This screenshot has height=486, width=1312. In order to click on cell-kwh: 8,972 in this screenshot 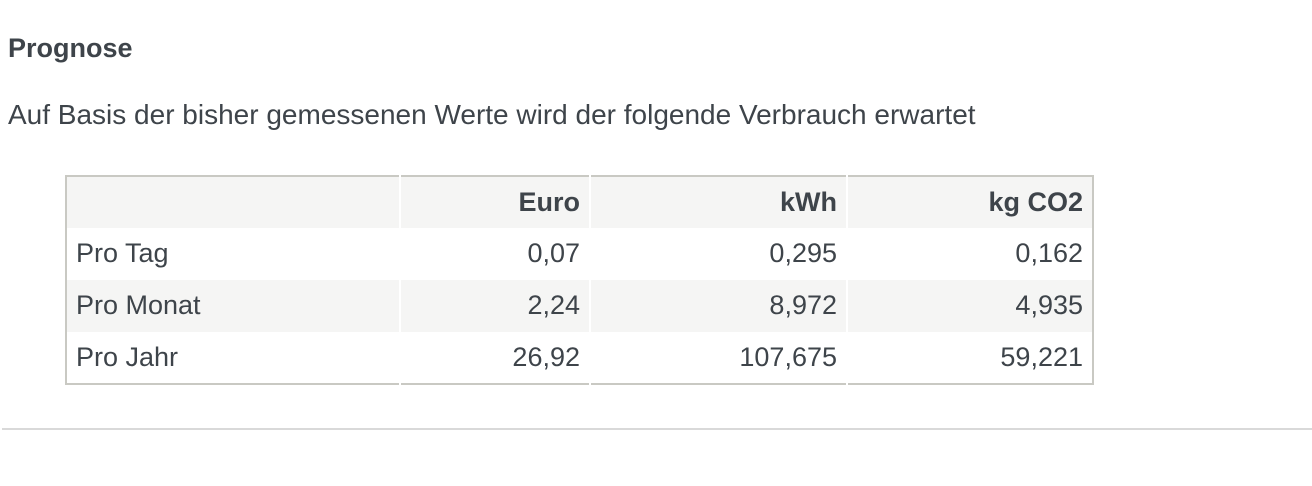, I will do `click(718, 305)`.